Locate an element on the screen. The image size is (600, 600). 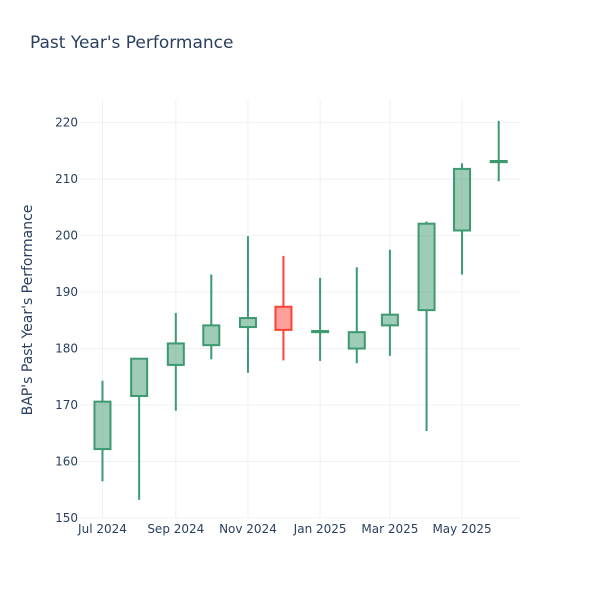
y-tick-label: 220 is located at coordinates (66, 123).